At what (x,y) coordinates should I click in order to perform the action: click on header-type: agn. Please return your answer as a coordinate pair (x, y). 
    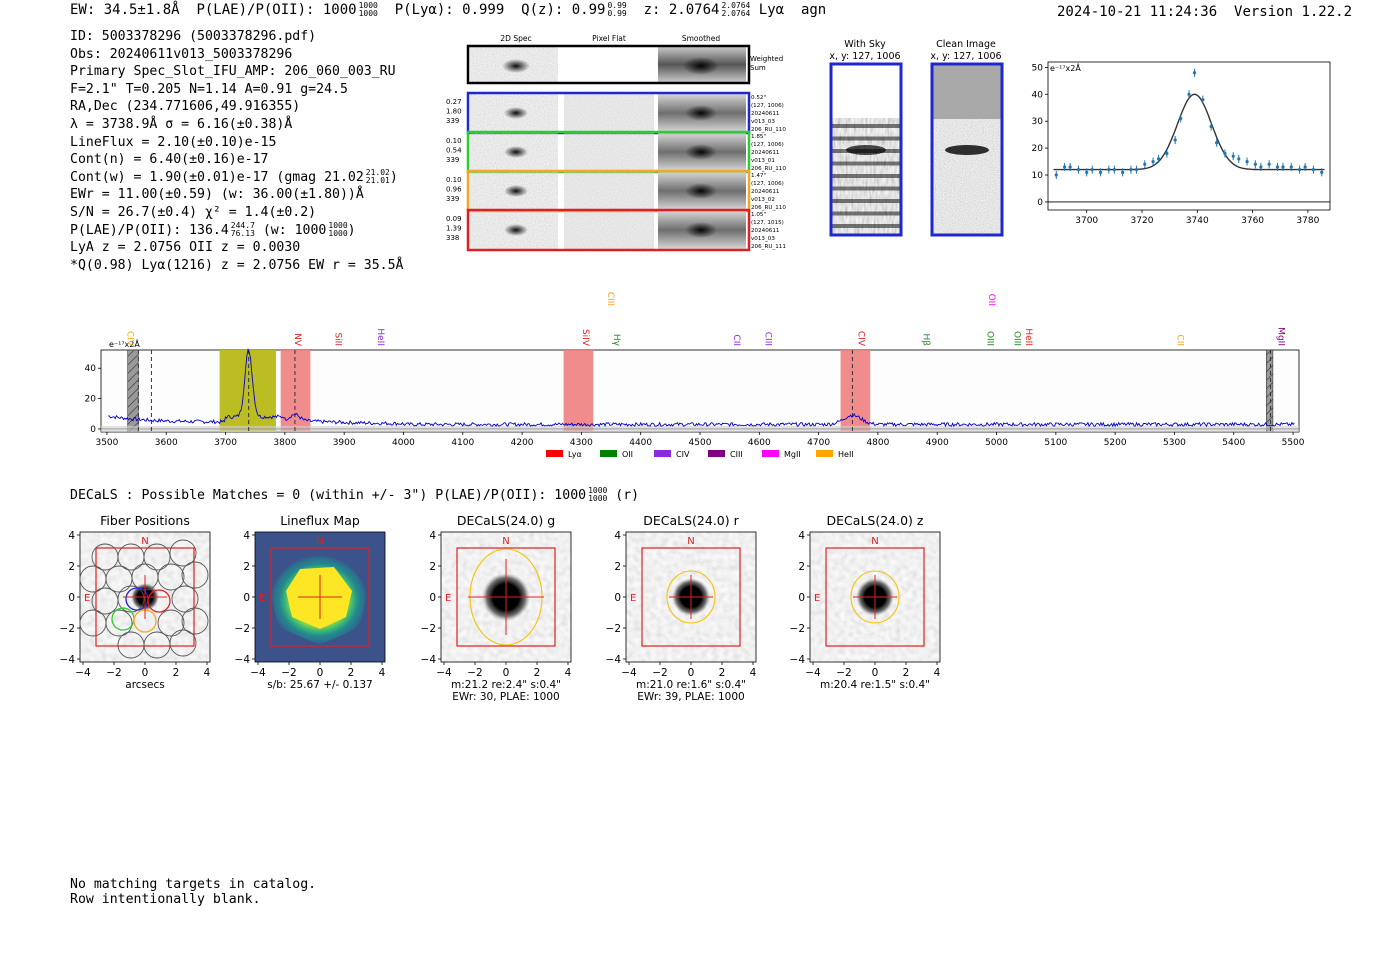
    Looking at the image, I should click on (813, 10).